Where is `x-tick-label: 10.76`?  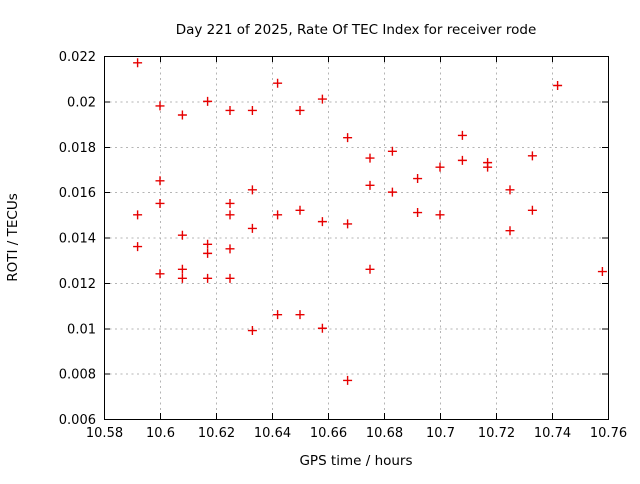
x-tick-label: 10.76 is located at coordinates (608, 433).